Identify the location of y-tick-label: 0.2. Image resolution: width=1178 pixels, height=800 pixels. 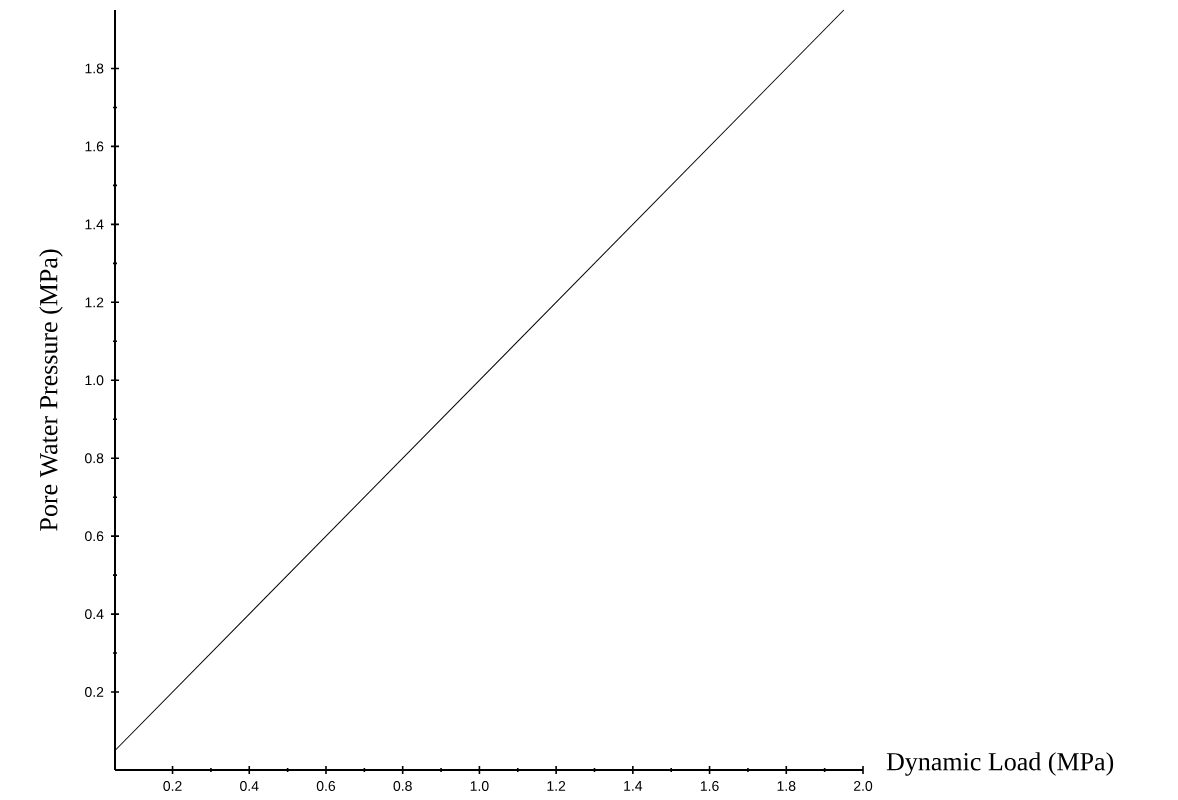
(94, 692).